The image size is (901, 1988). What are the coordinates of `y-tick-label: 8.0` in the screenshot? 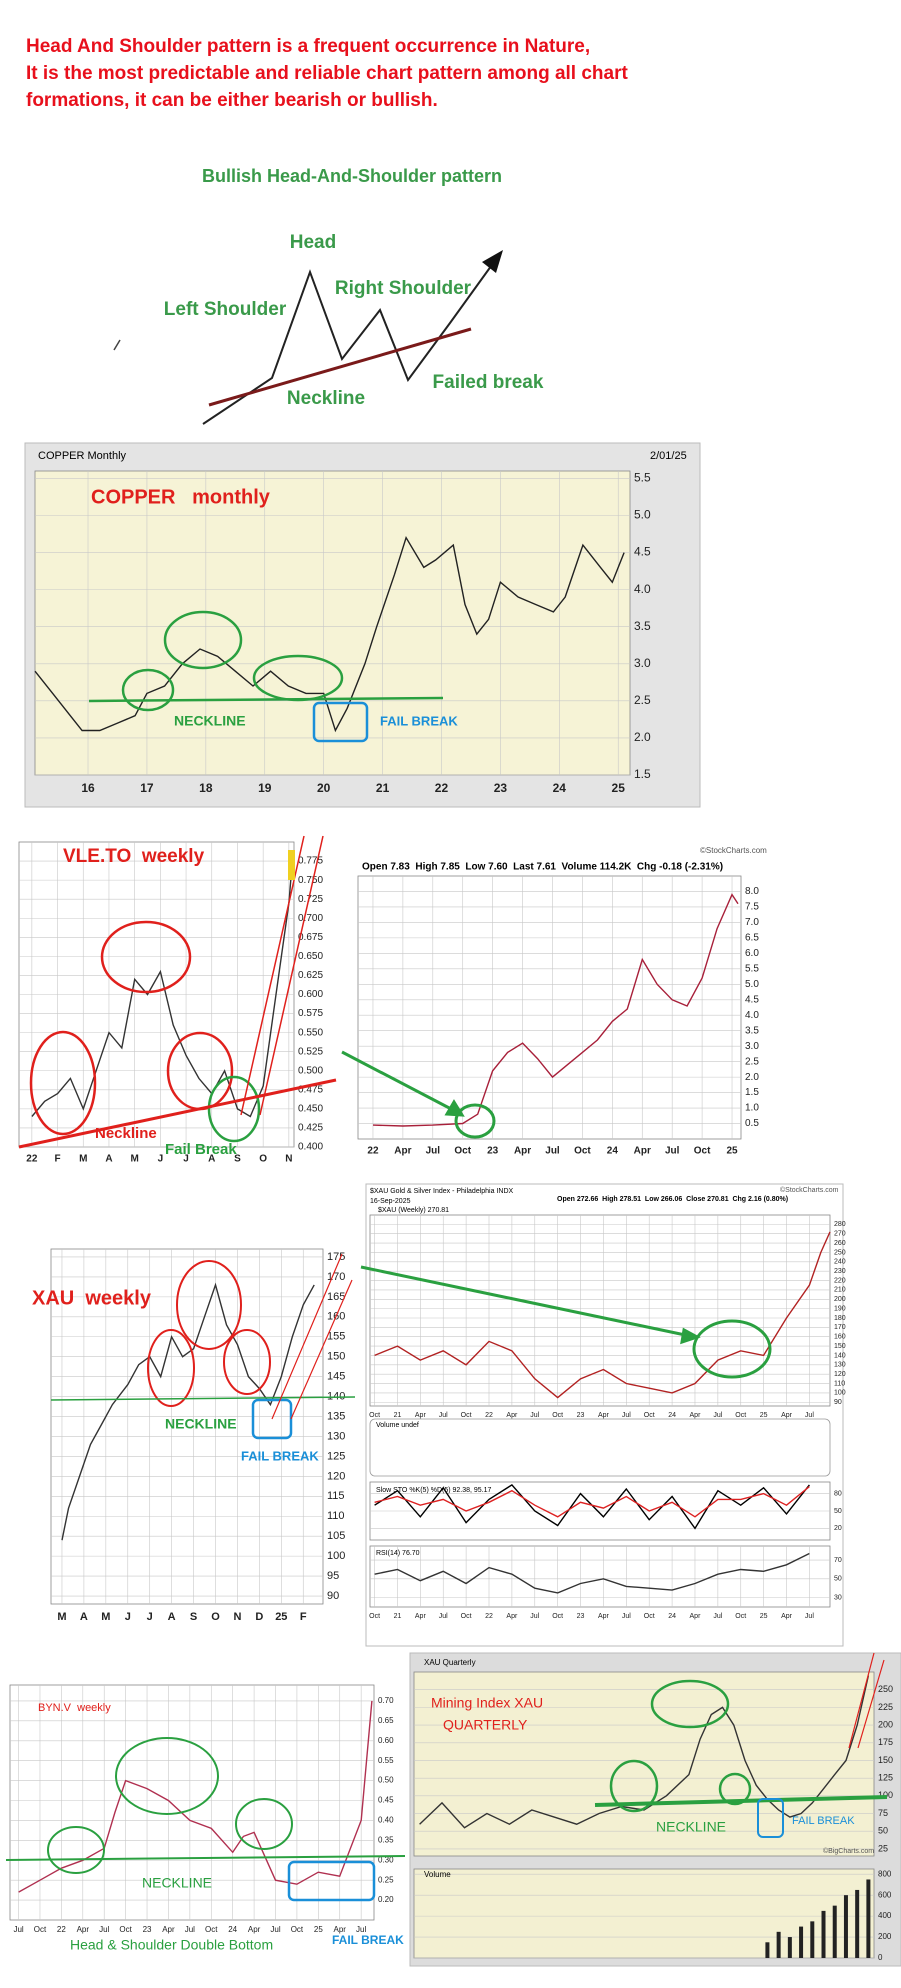 It's located at (752, 891).